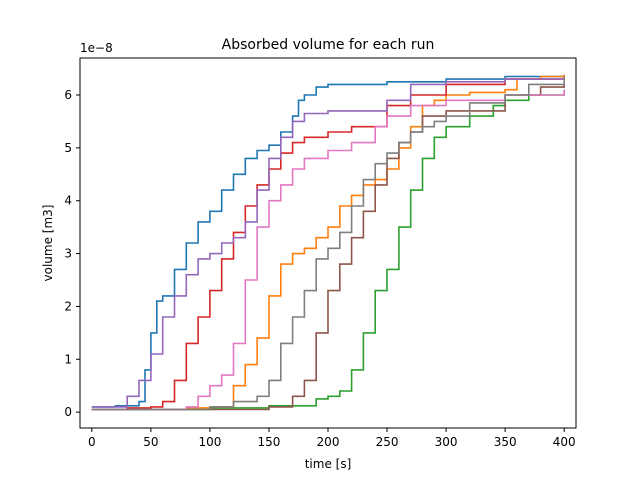 The width and height of the screenshot is (640, 480). What do you see at coordinates (328, 464) in the screenshot?
I see `x-axis-label: time [s]` at bounding box center [328, 464].